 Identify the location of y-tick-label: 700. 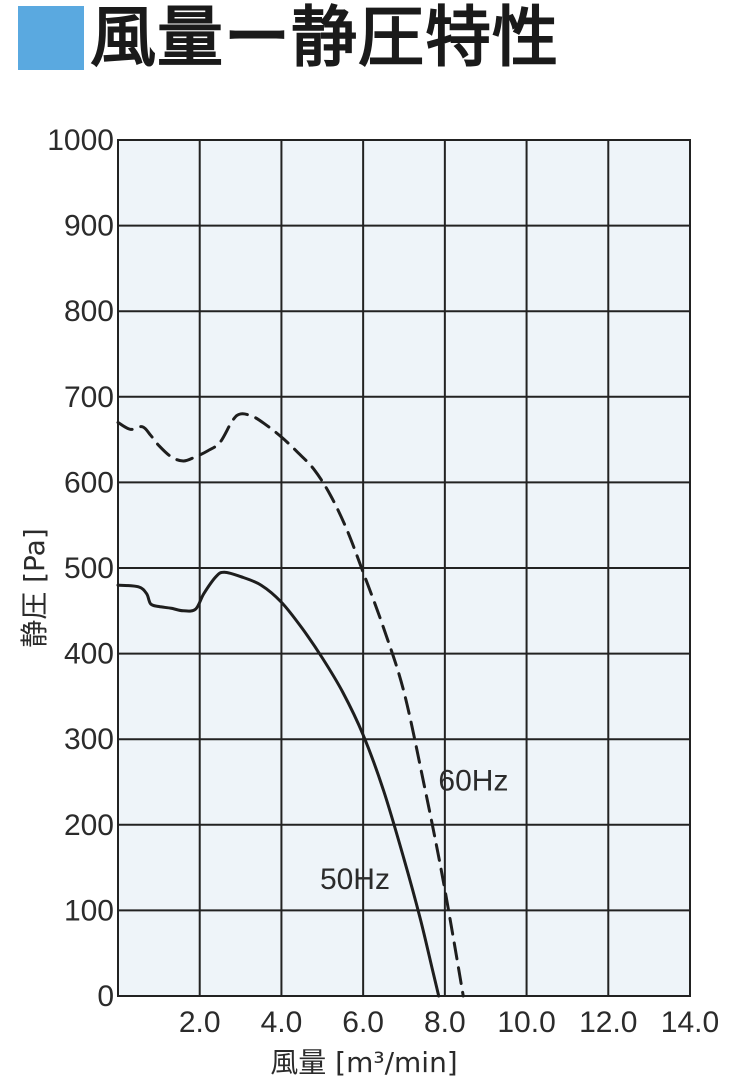
(89, 397).